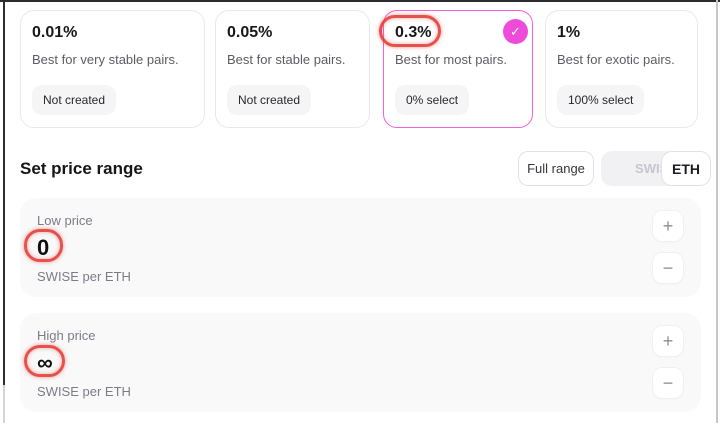 The height and width of the screenshot is (423, 720). What do you see at coordinates (686, 168) in the screenshot?
I see `toggle-option-eth: ETH` at bounding box center [686, 168].